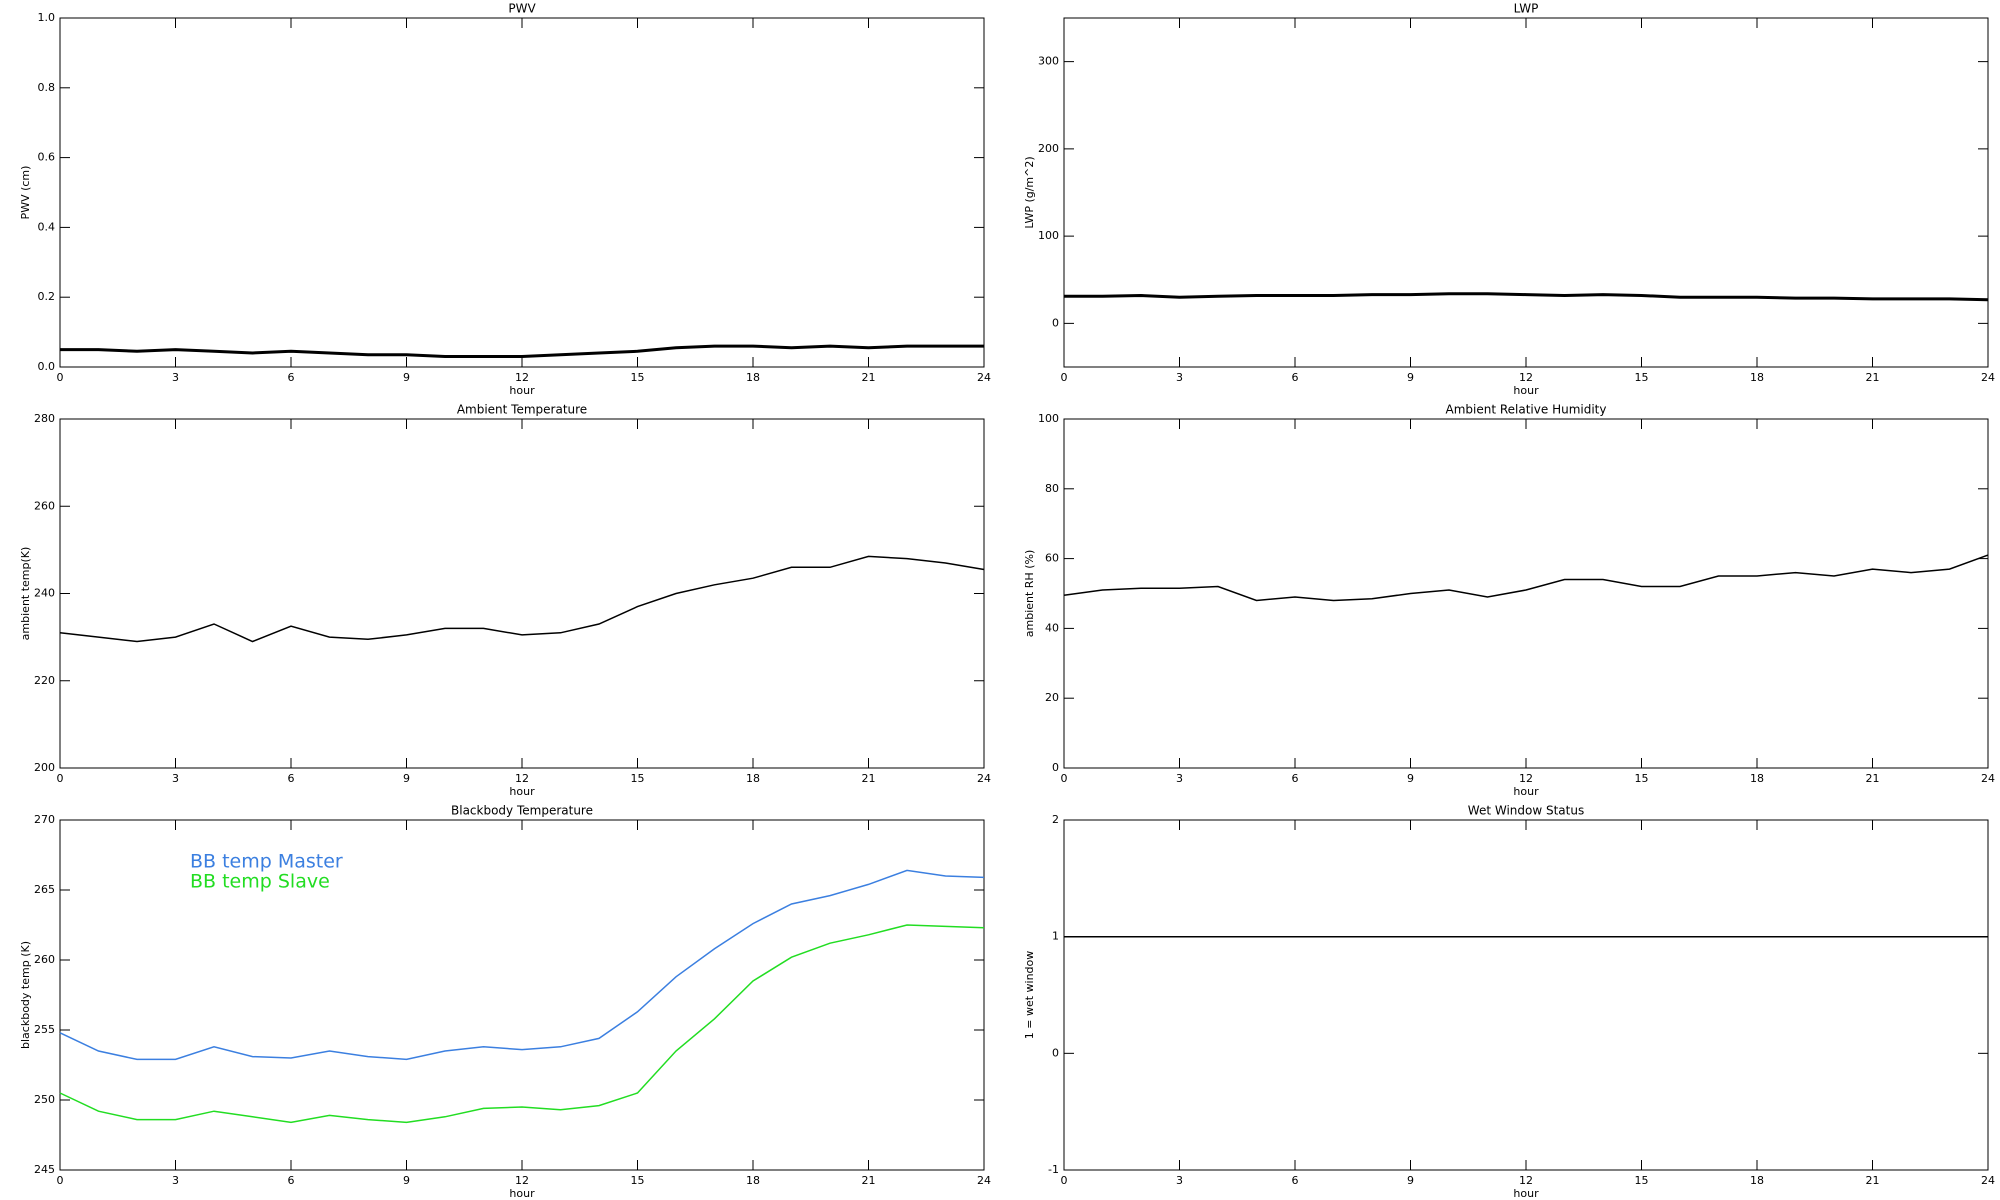 The image size is (2000, 1200). What do you see at coordinates (47, 17) in the screenshot?
I see `y-tick-label: 1.0` at bounding box center [47, 17].